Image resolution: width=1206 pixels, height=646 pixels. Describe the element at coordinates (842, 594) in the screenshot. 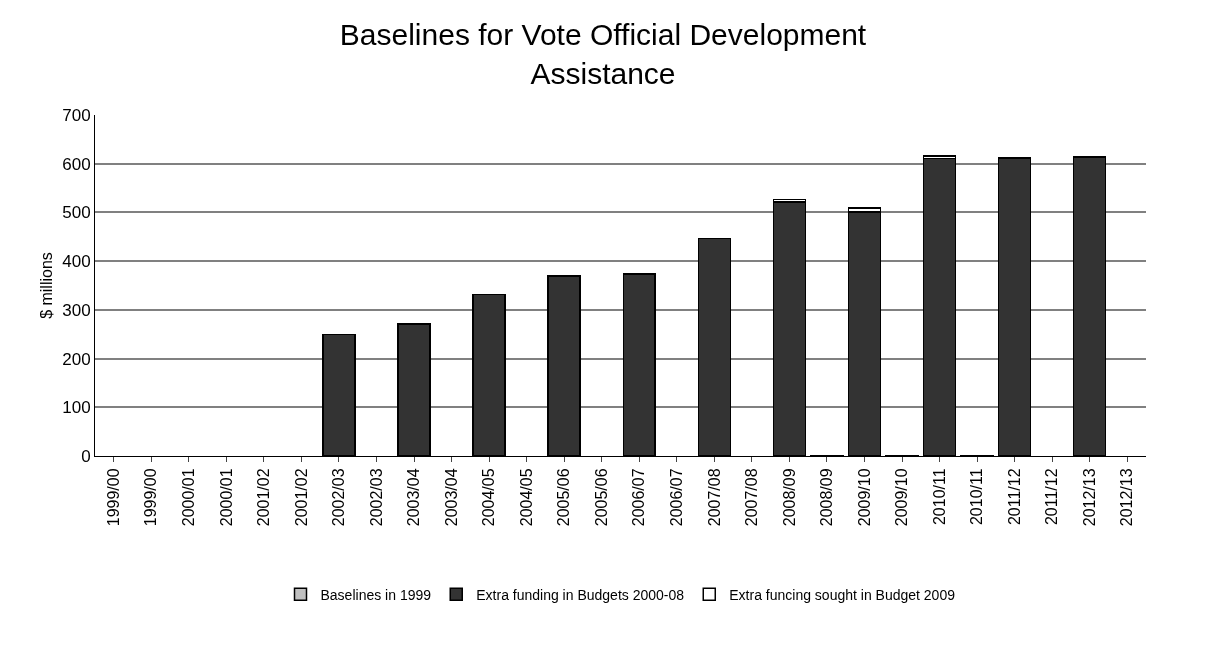

I see `legend-label: Extra funcing sought in Budget 2009` at that location.